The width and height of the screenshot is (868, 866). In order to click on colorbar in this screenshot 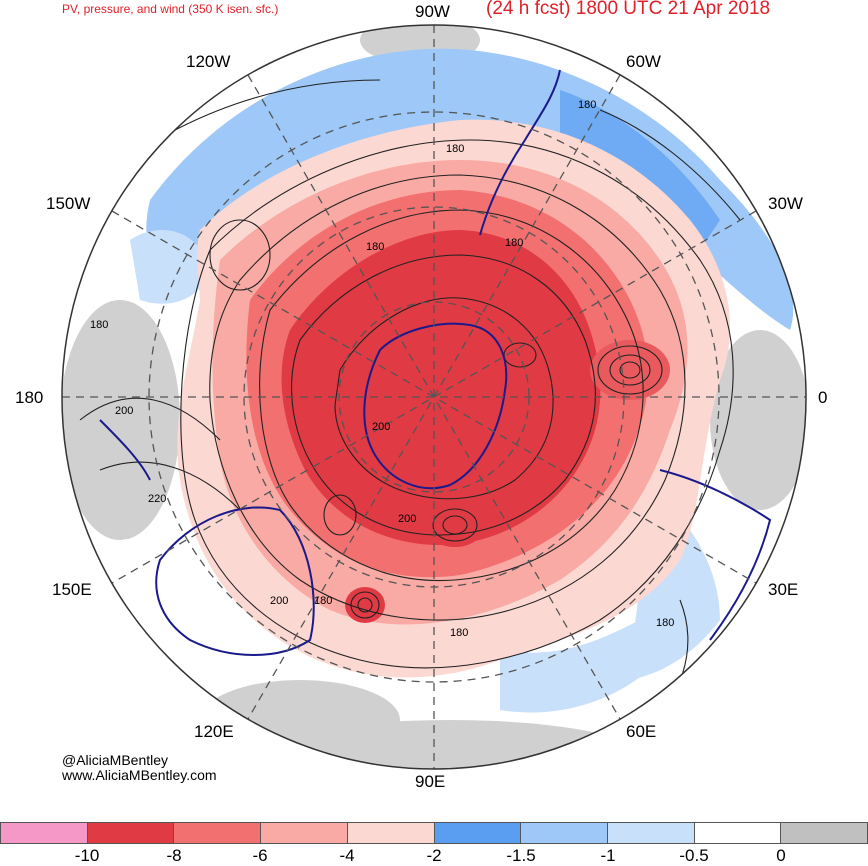, I will do `click(434, 833)`.